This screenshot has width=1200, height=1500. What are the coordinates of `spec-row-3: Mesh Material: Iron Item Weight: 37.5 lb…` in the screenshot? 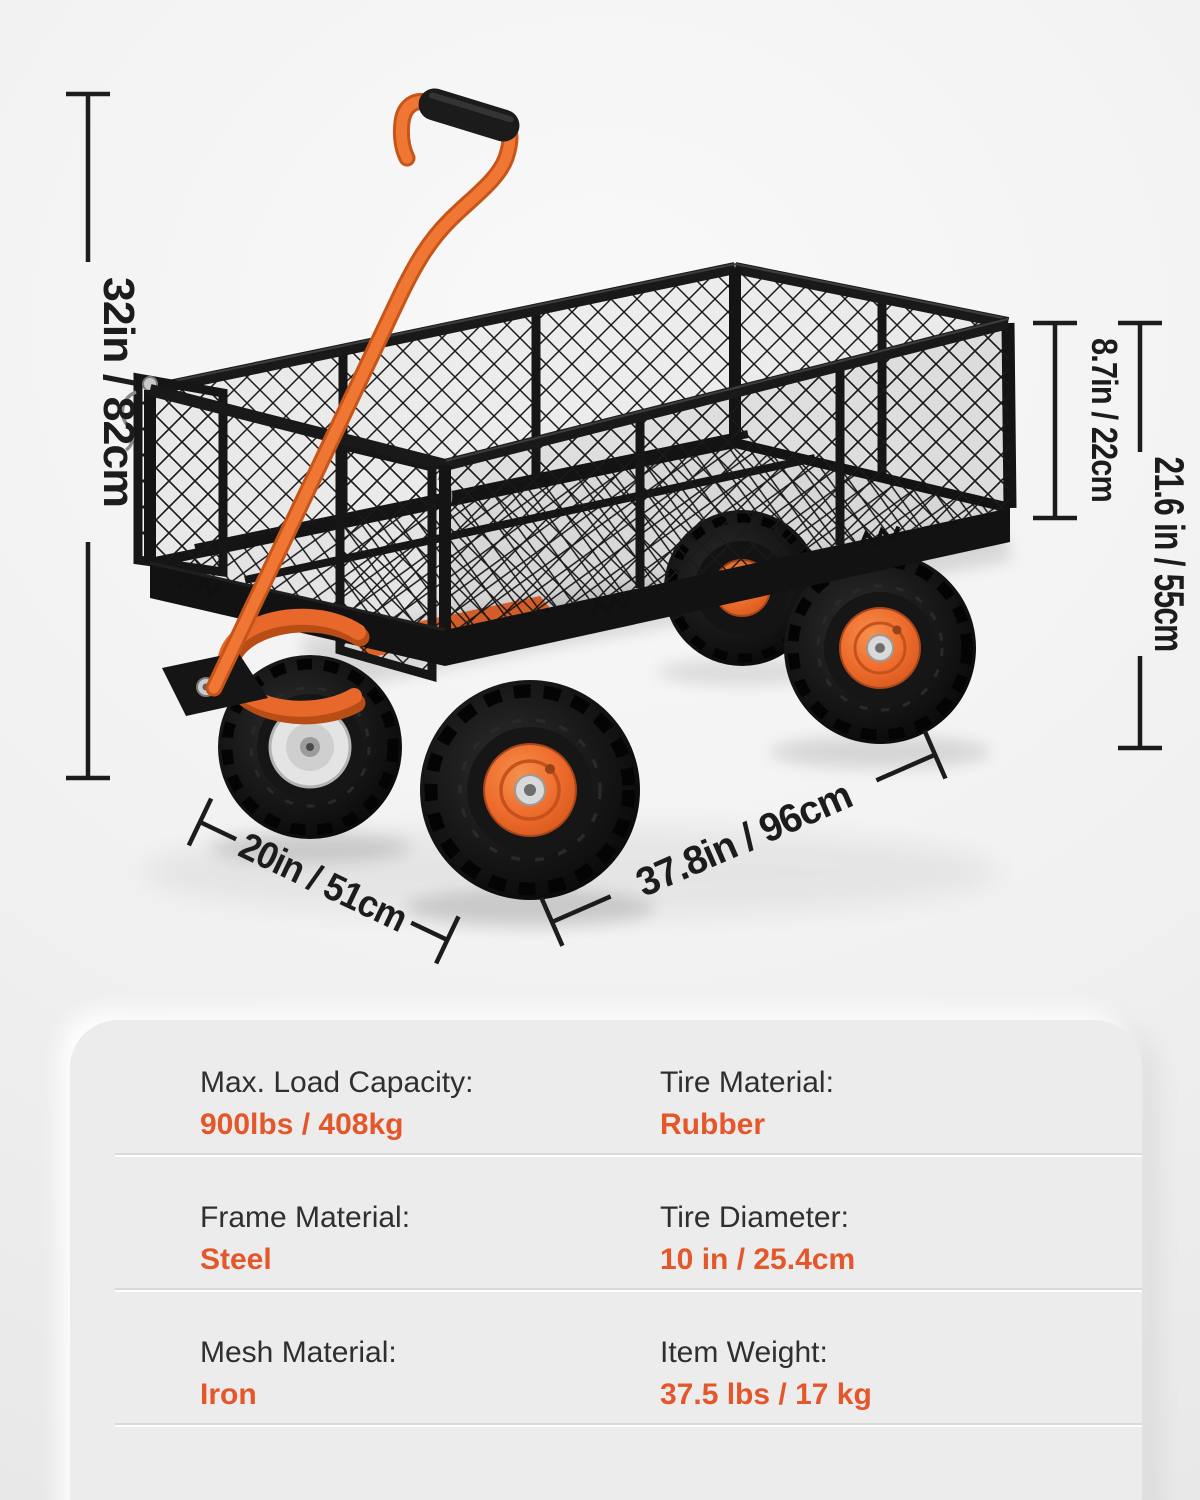 It's located at (606, 1356).